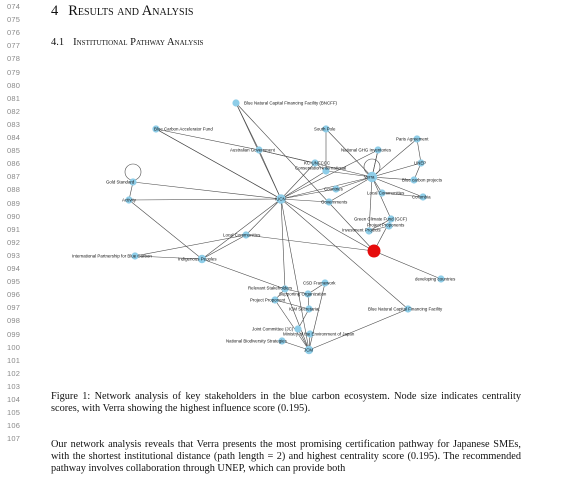 The width and height of the screenshot is (576, 481). I want to click on node-label: Activity, so click(129, 200).